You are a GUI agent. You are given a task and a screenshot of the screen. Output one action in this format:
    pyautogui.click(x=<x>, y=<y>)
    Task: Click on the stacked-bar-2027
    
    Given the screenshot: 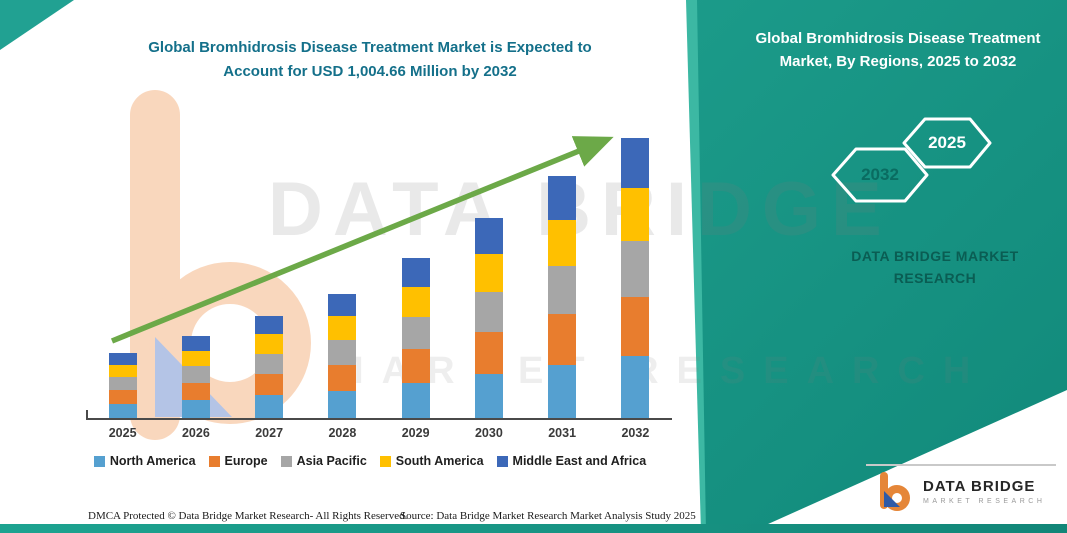 What is the action you would take?
    pyautogui.click(x=269, y=366)
    